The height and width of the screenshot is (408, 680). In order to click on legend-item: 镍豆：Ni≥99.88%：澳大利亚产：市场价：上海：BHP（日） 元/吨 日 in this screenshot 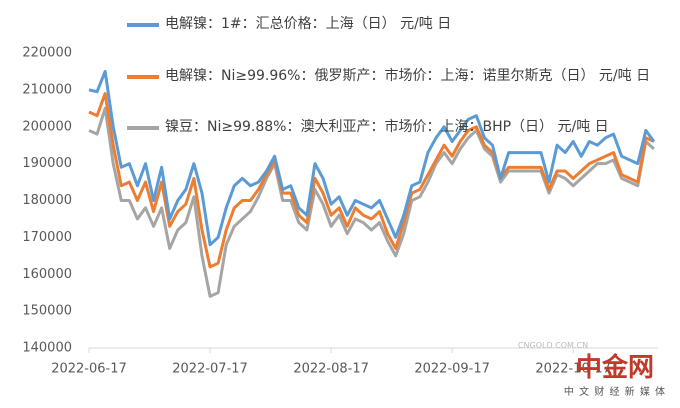, I will do `click(396, 127)`.